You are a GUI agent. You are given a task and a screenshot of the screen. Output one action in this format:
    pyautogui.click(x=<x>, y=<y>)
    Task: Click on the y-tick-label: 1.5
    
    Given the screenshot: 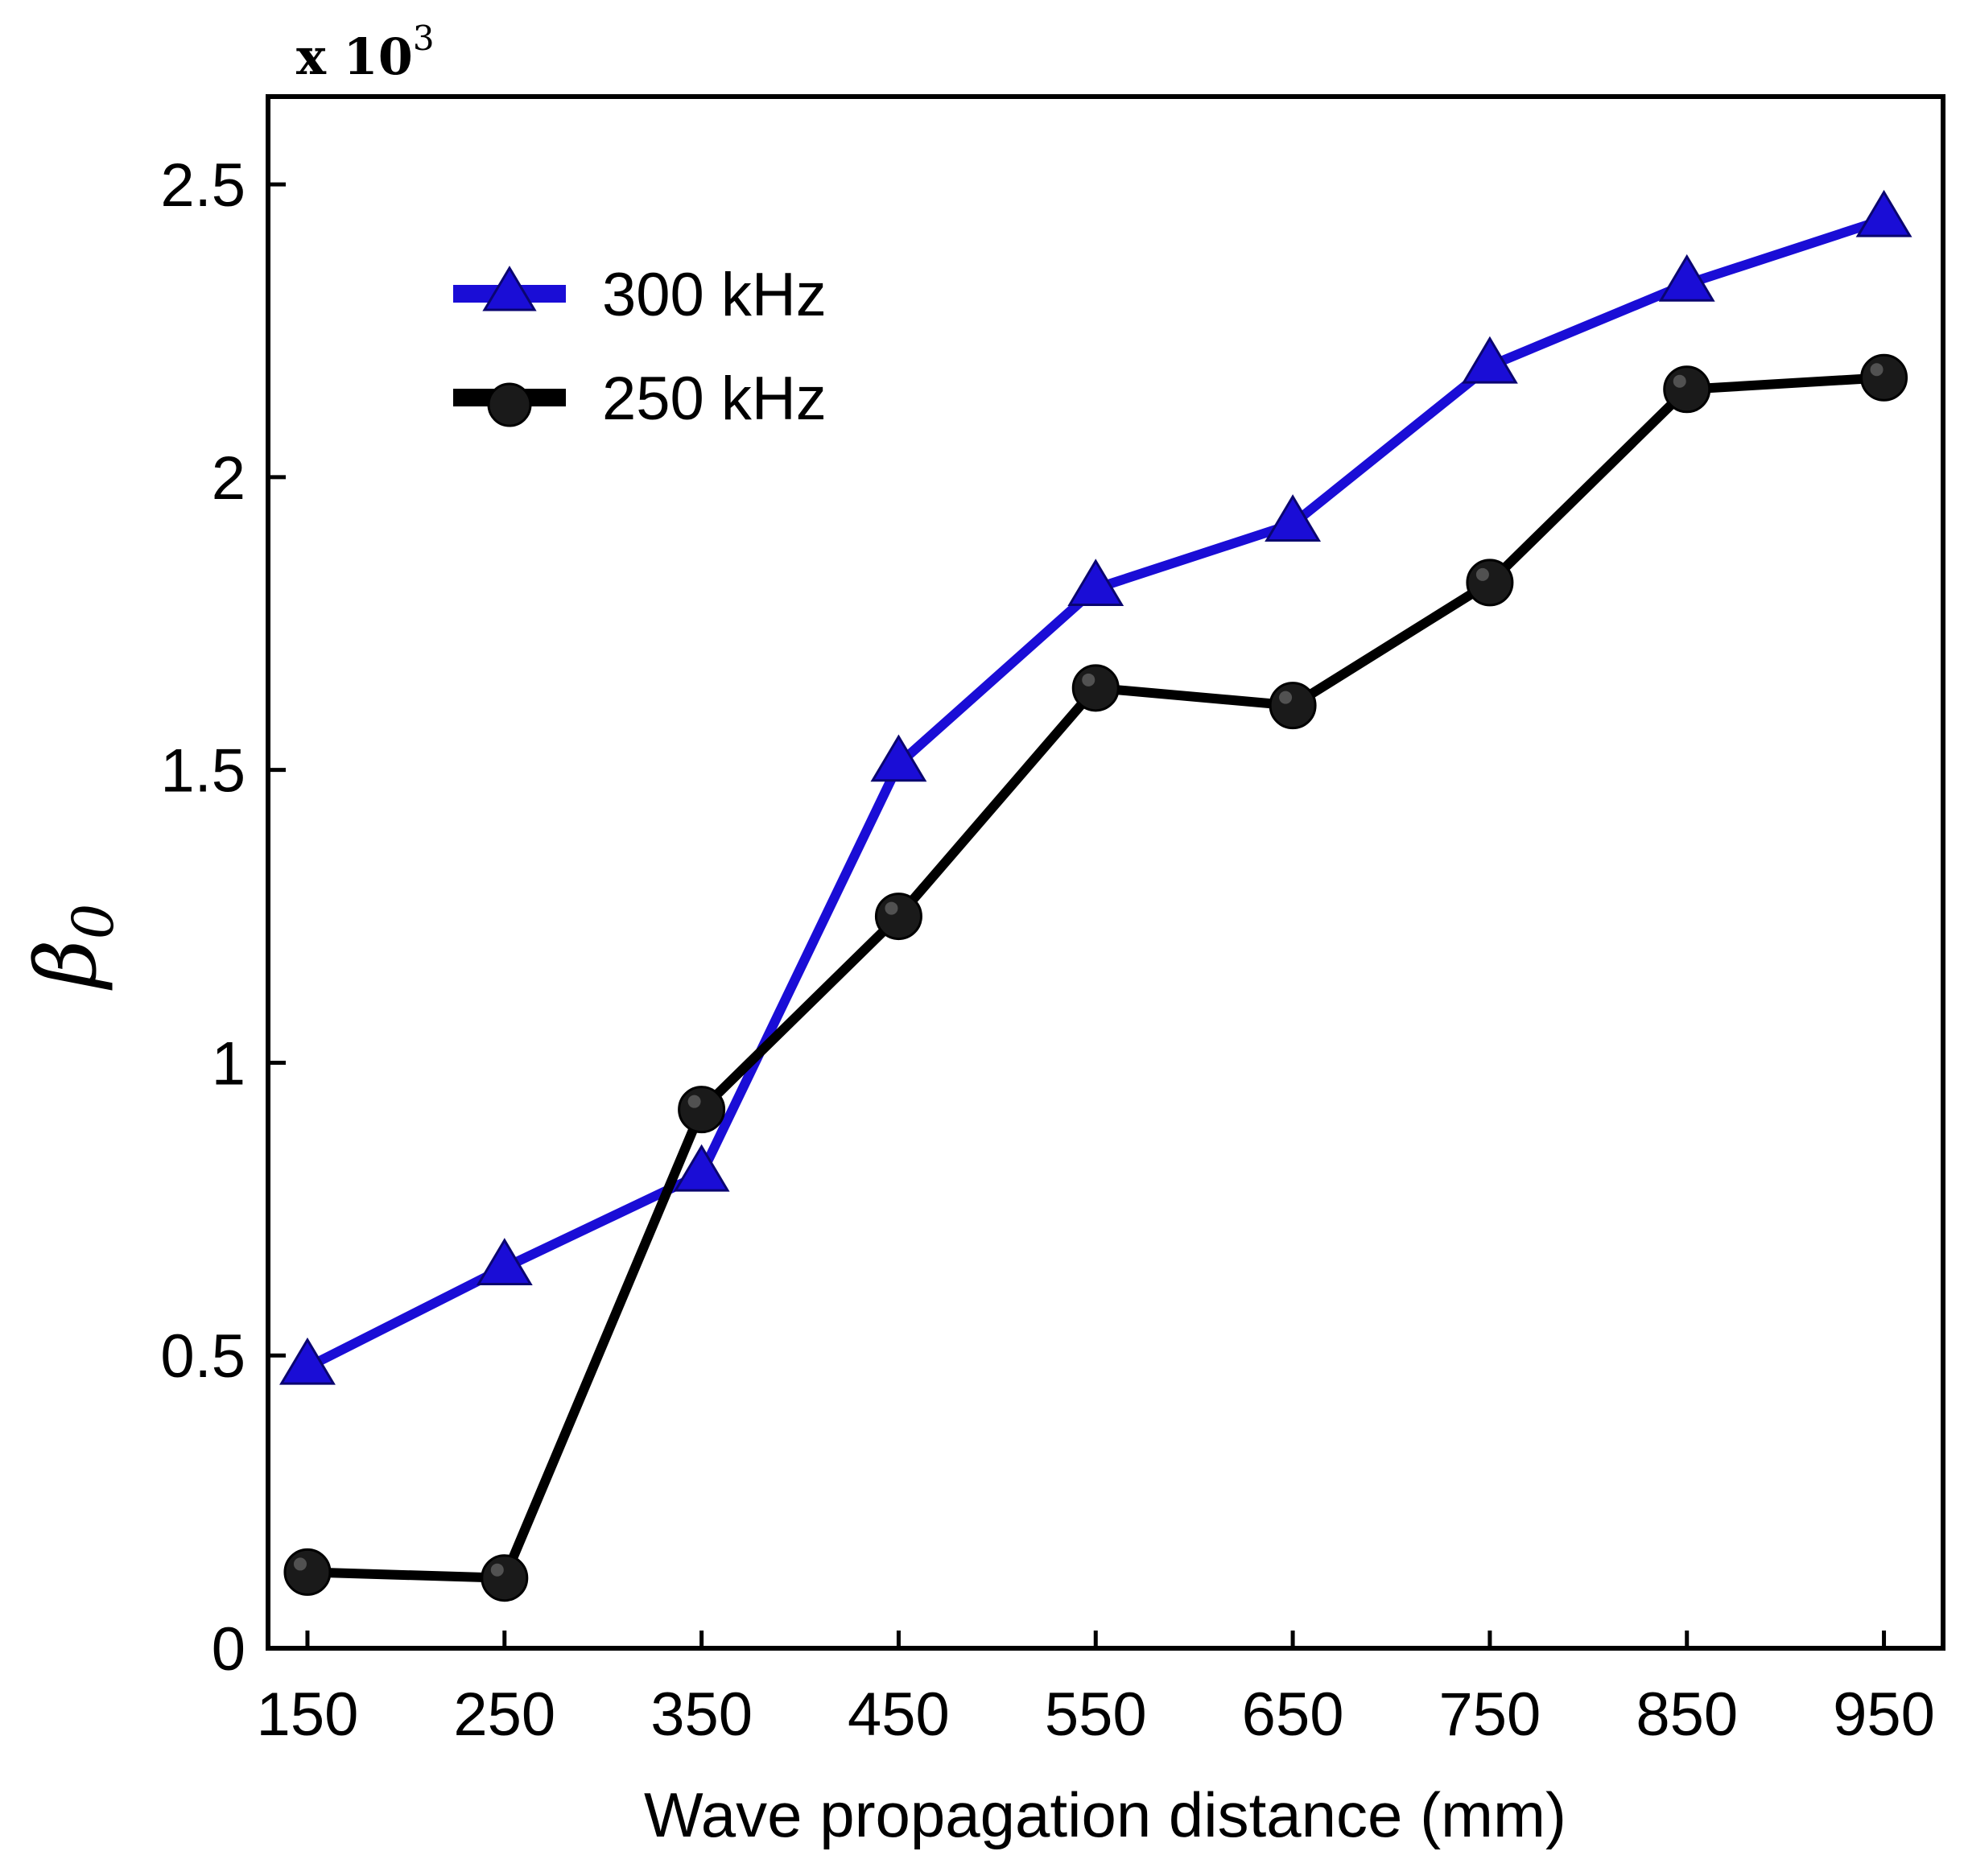 What is the action you would take?
    pyautogui.click(x=203, y=771)
    